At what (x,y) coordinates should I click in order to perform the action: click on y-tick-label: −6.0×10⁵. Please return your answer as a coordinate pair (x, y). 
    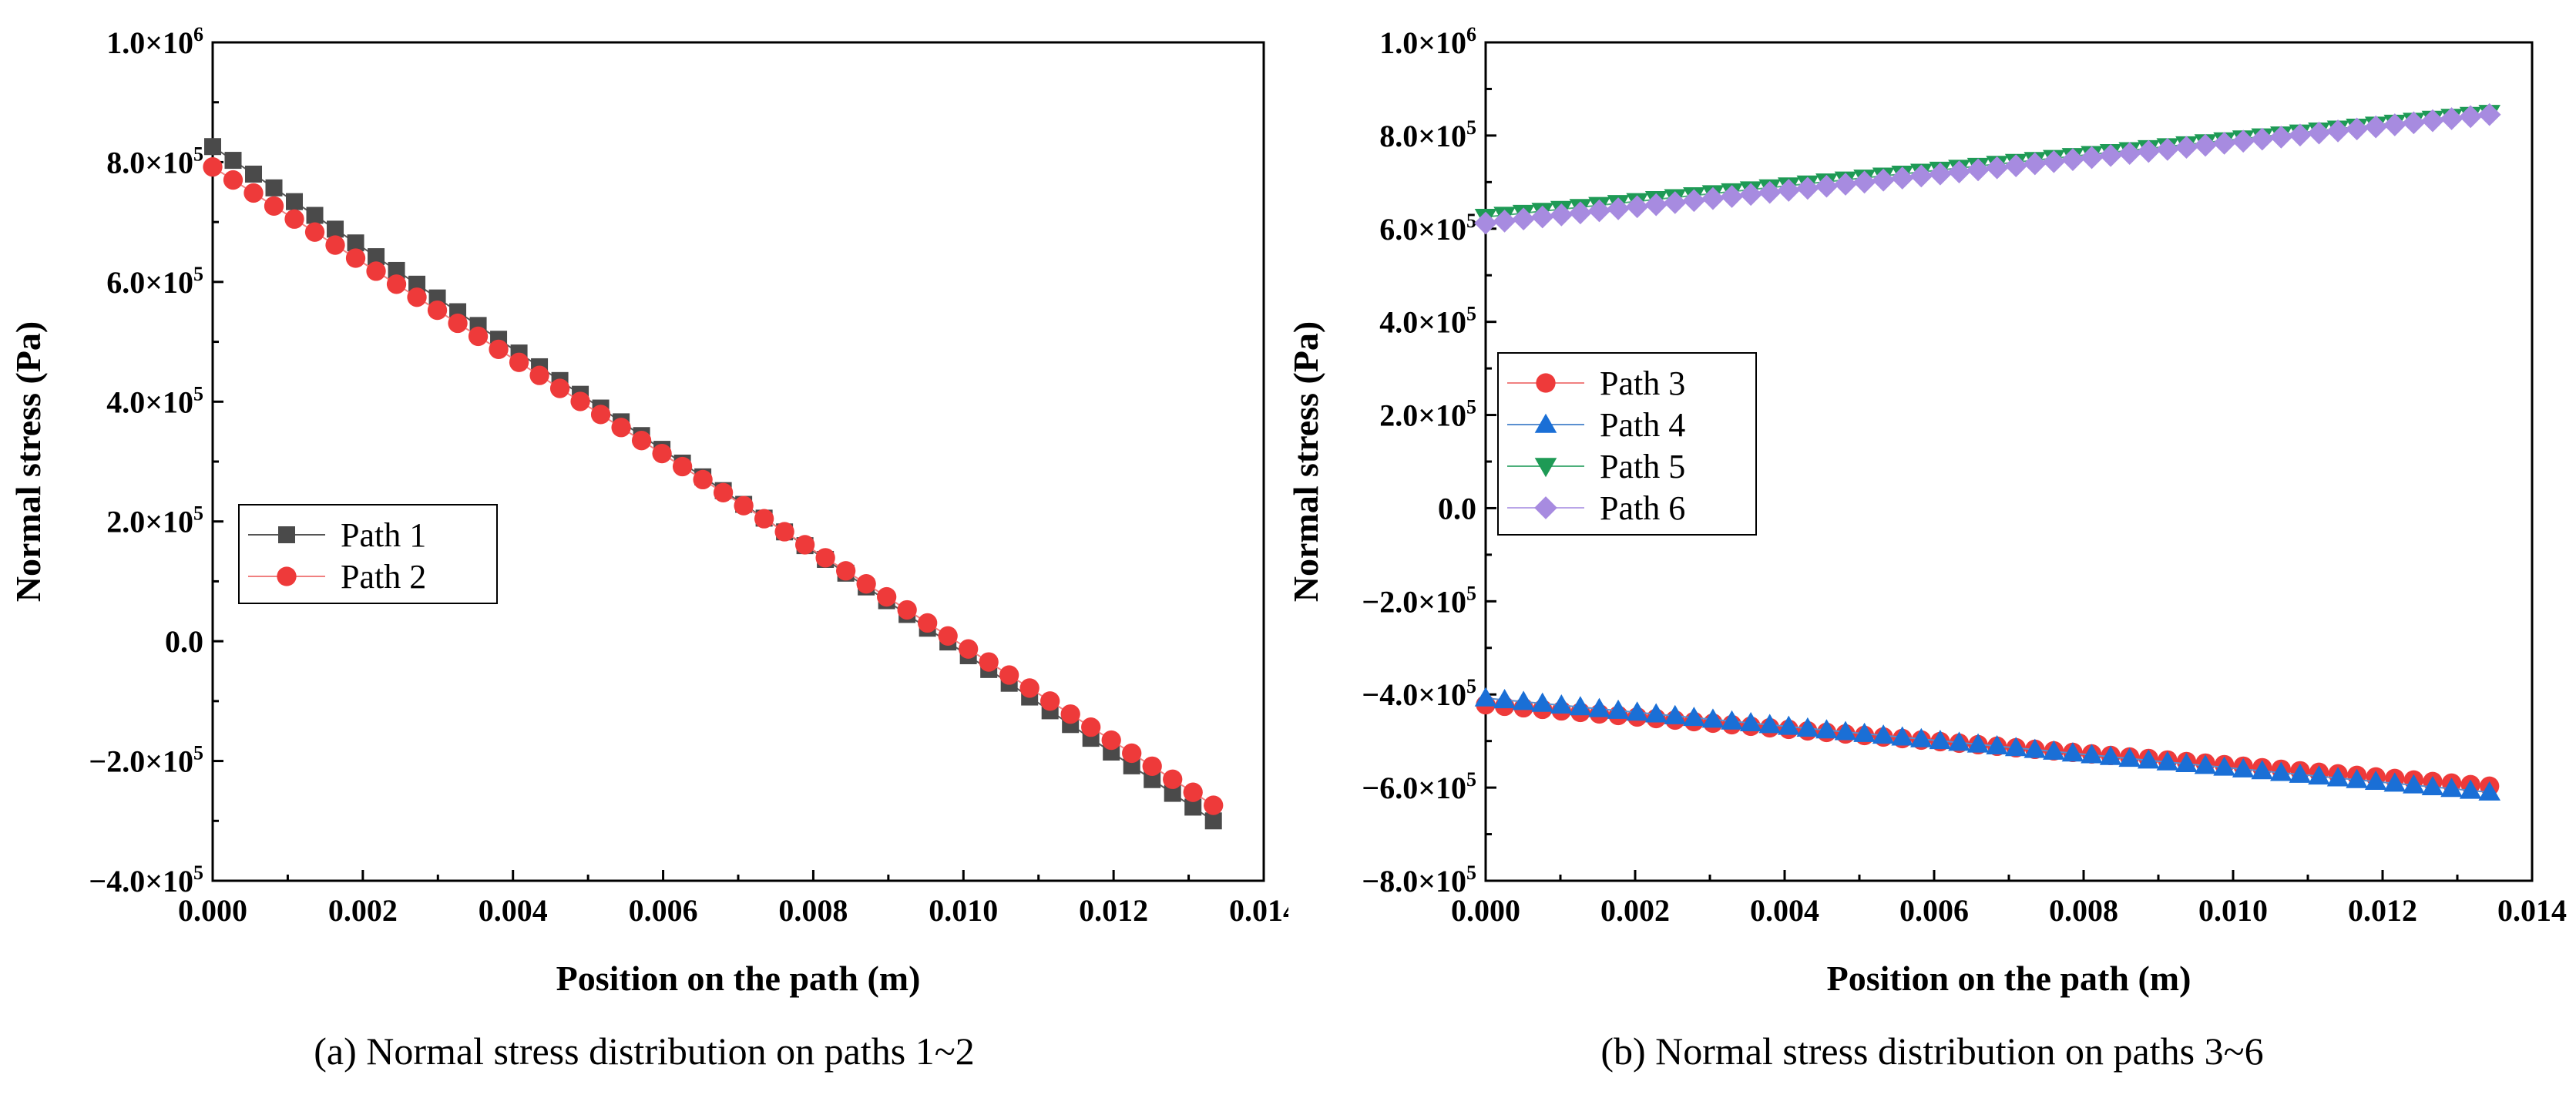
    Looking at the image, I should click on (1419, 787).